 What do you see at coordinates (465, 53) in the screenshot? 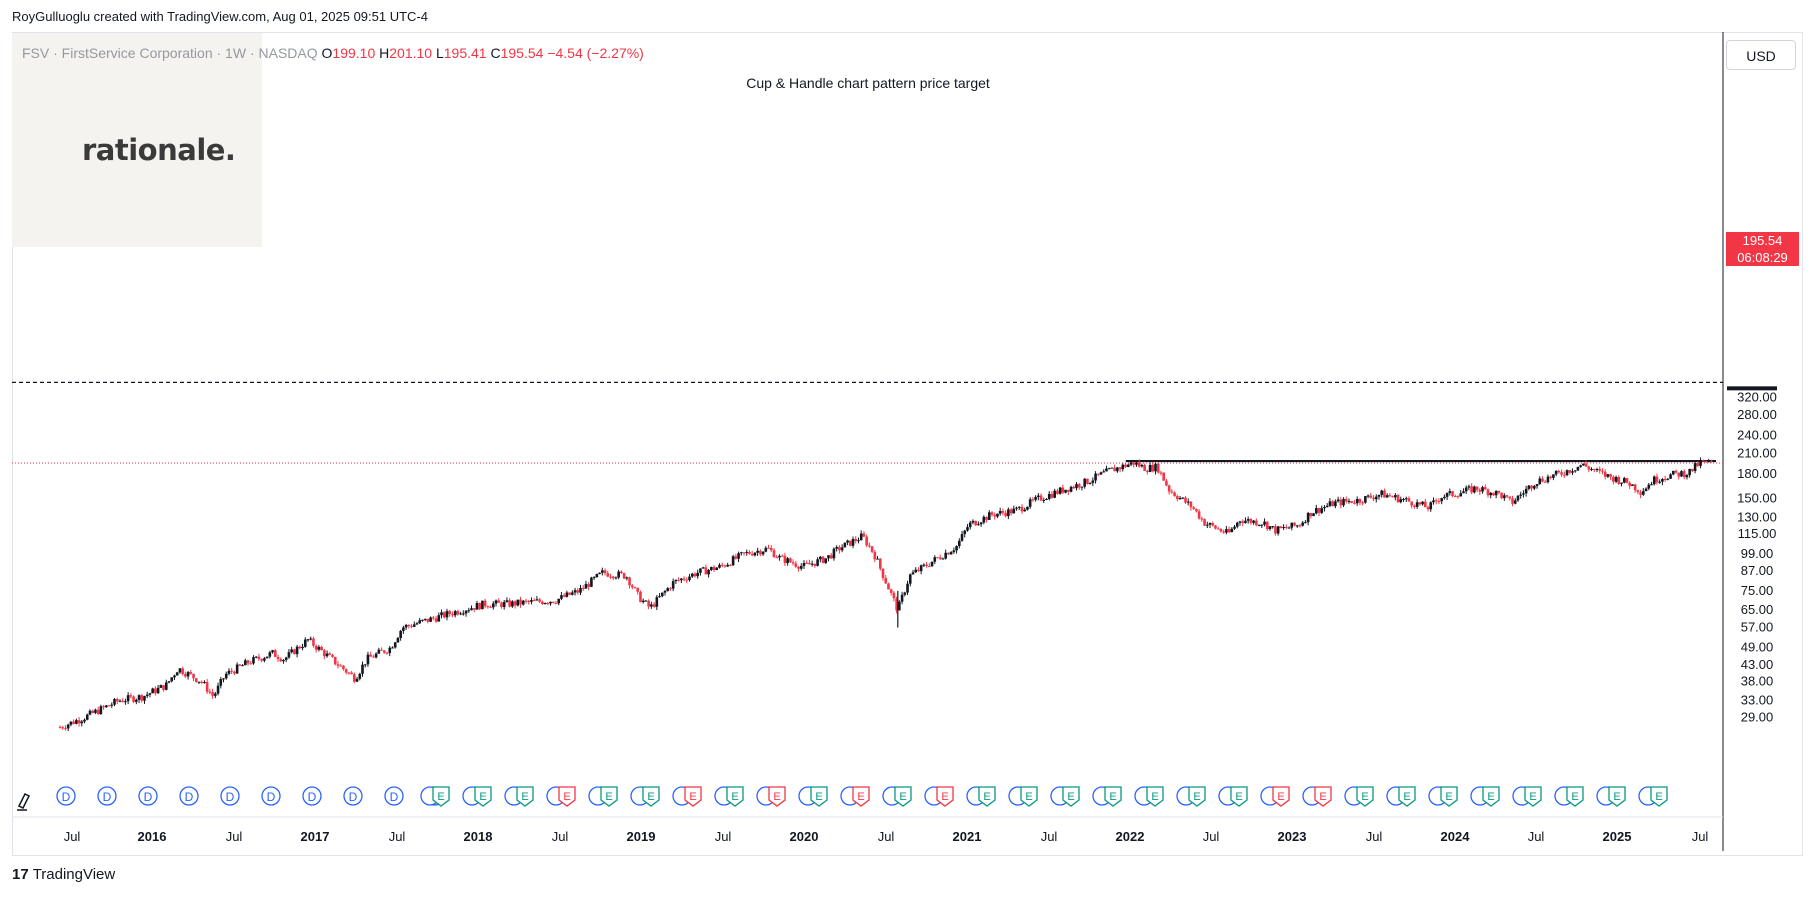
I see `low-value: 195.41` at bounding box center [465, 53].